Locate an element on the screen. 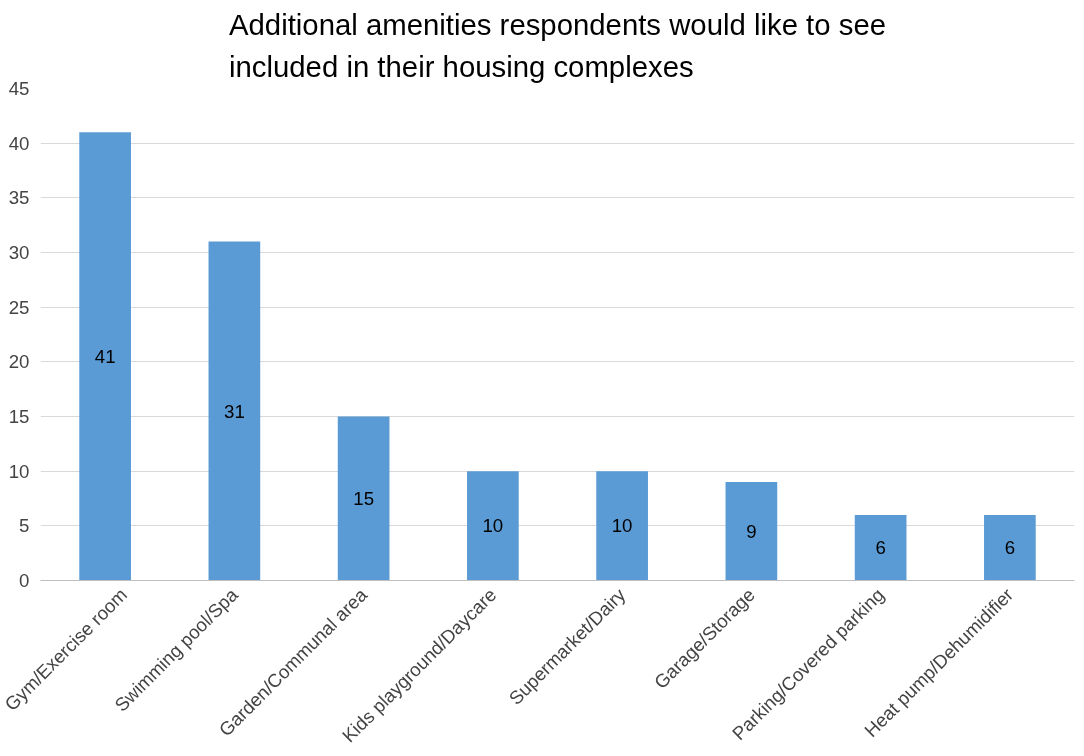  y-tick-label: 45 is located at coordinates (19, 88).